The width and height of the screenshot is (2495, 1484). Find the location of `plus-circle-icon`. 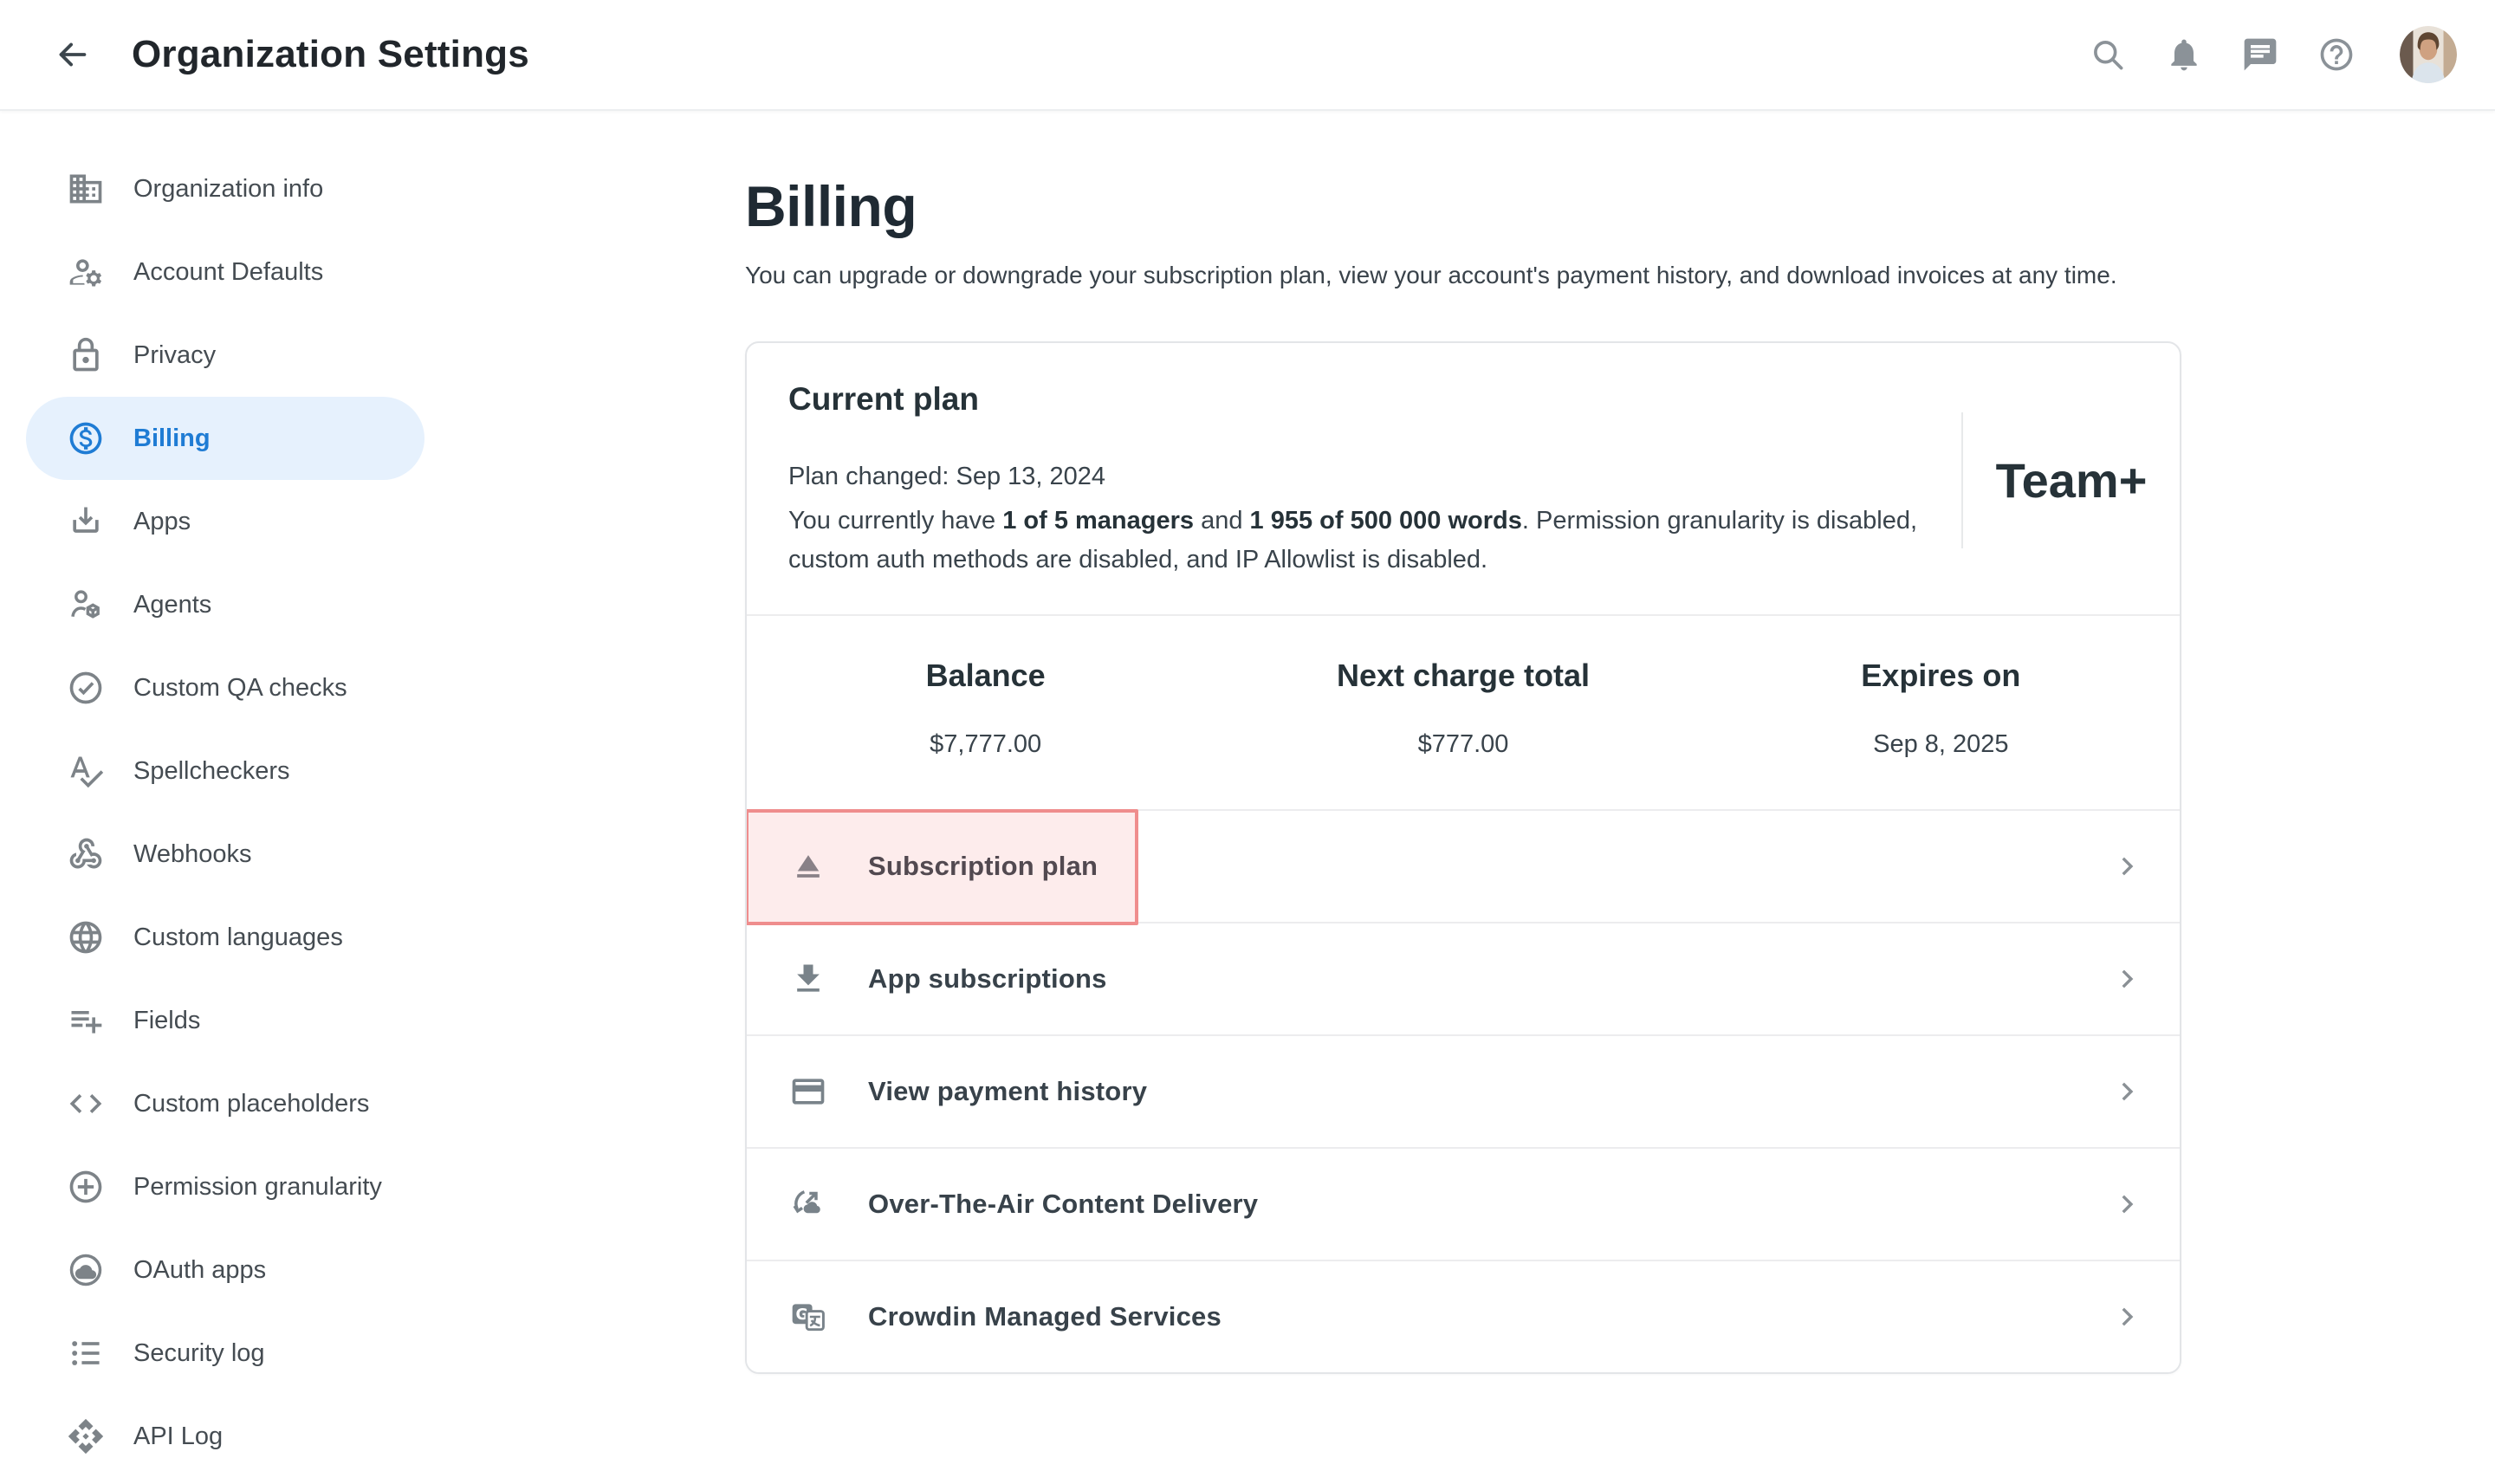

plus-circle-icon is located at coordinates (86, 1187).